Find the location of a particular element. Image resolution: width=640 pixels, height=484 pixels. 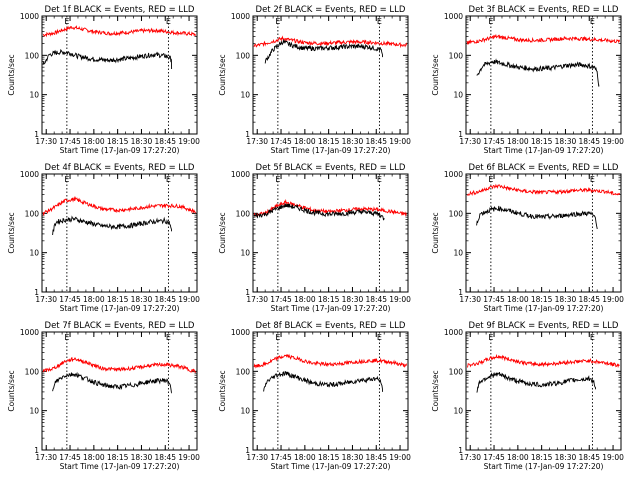

panel-title: Det 6f BLACK = Events, RED = LLD is located at coordinates (544, 168).